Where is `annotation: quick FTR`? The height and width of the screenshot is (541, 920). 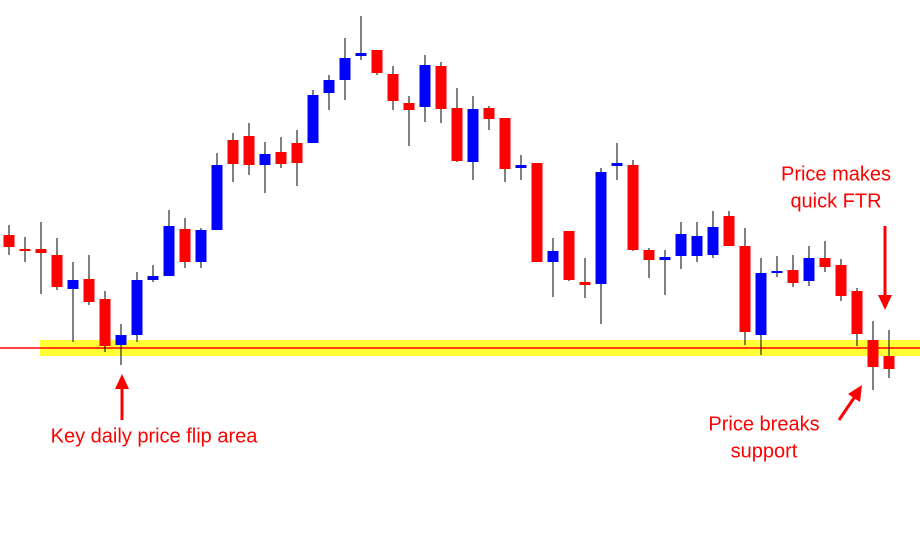 annotation: quick FTR is located at coordinates (835, 201).